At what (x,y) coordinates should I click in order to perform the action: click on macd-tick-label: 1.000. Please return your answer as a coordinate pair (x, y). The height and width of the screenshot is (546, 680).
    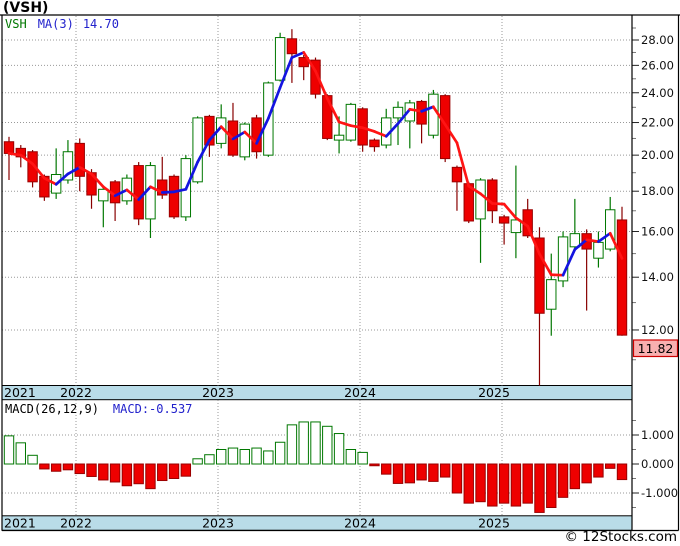
    Looking at the image, I should click on (657, 435).